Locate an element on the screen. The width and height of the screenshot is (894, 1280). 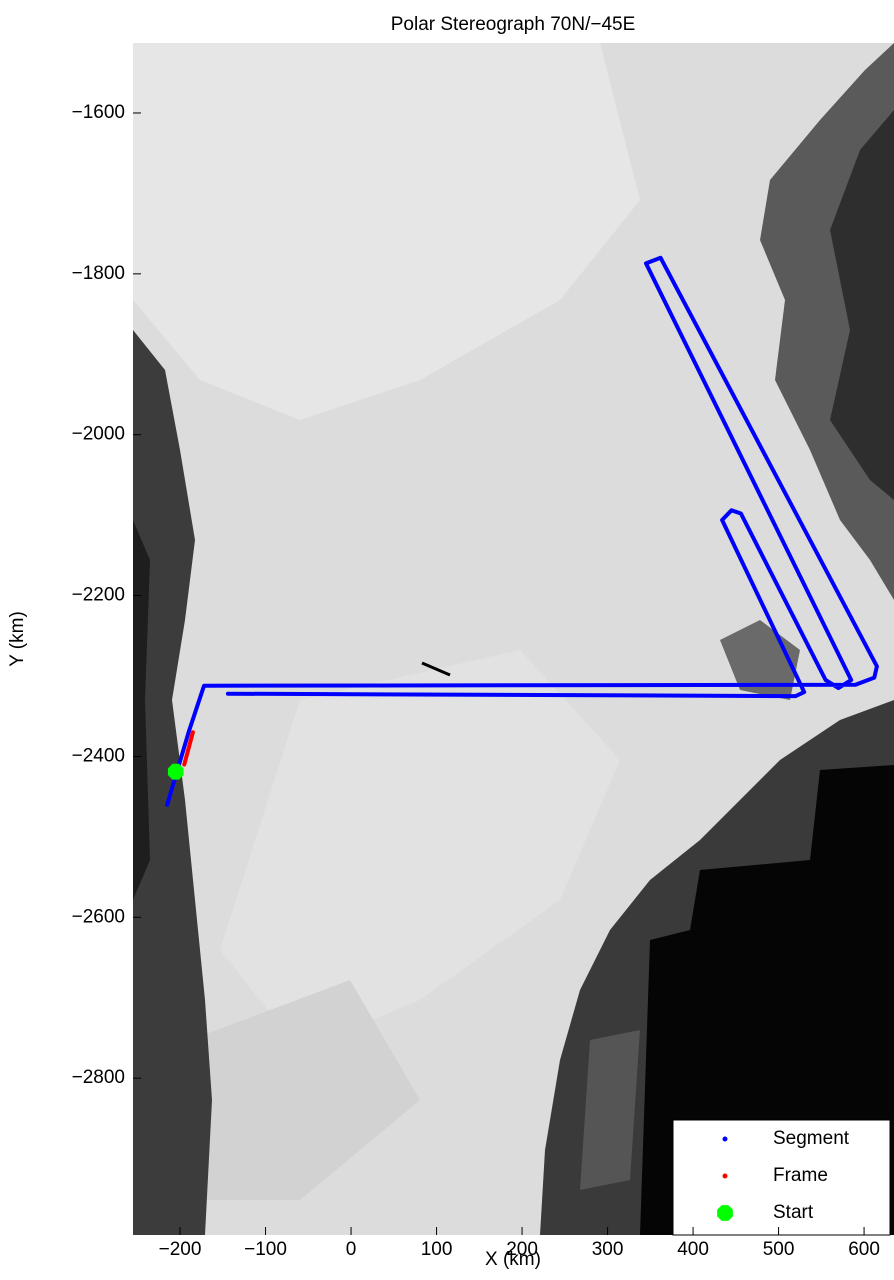
legend-label: Segment is located at coordinates (811, 1138).